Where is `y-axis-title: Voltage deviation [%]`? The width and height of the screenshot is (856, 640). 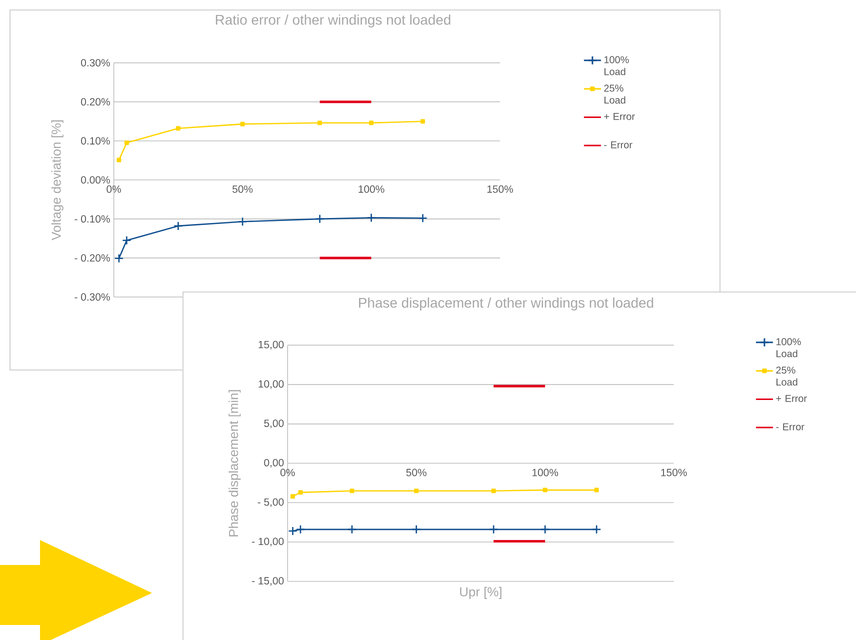
y-axis-title: Voltage deviation [%] is located at coordinates (57, 180).